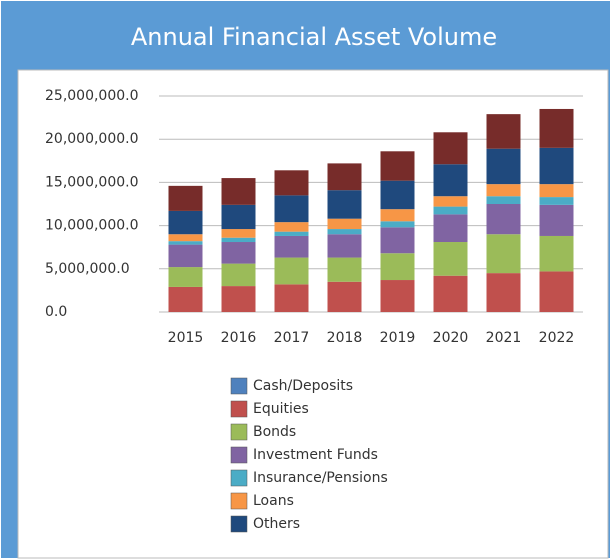 The width and height of the screenshot is (611, 559). Describe the element at coordinates (281, 409) in the screenshot. I see `legend-label: Equities` at that location.